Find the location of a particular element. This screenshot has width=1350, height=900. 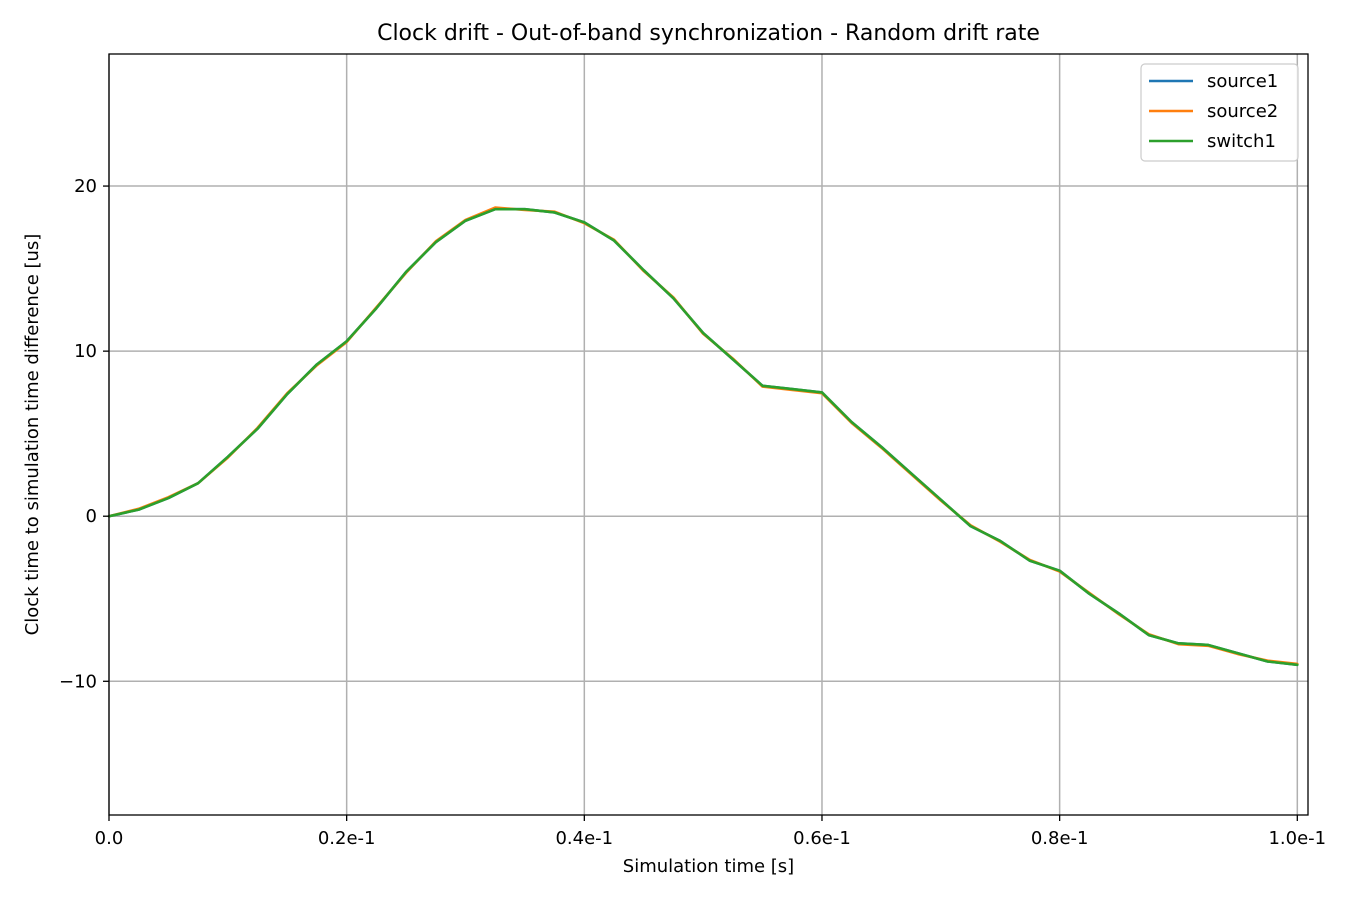

x-tick-label: 1.0e-1 is located at coordinates (1297, 838).